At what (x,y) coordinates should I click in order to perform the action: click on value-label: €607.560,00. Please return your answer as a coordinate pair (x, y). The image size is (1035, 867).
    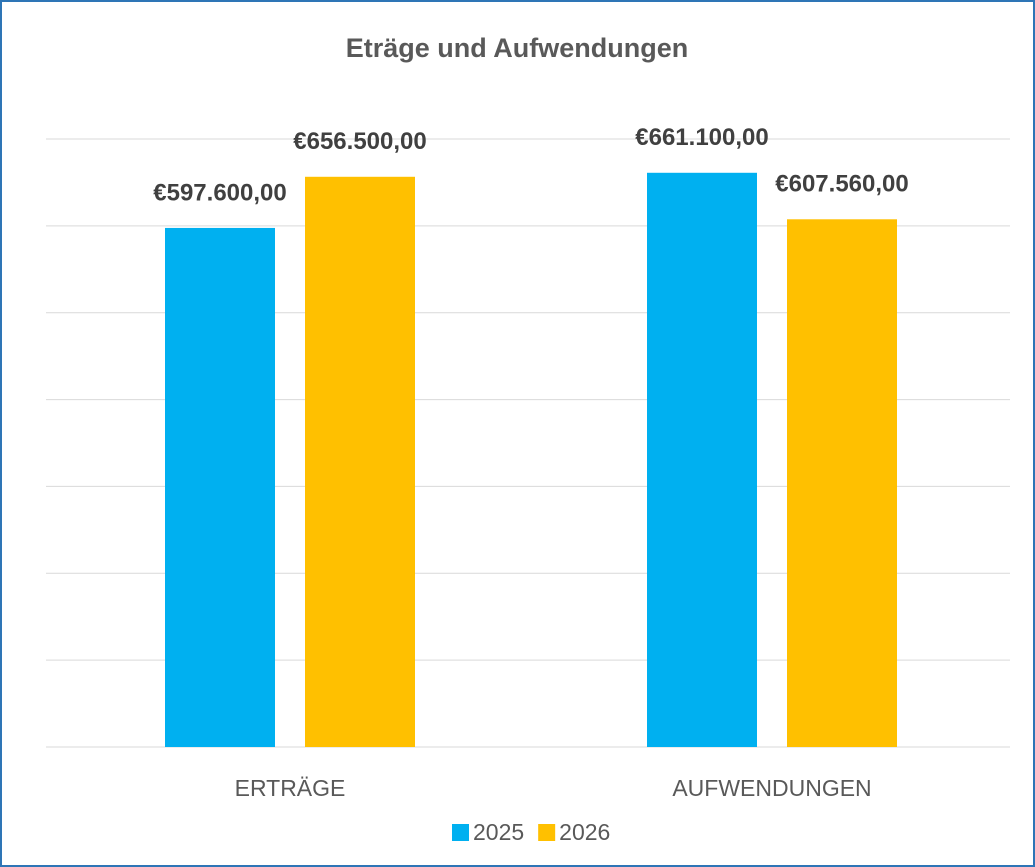
    Looking at the image, I should click on (841, 184).